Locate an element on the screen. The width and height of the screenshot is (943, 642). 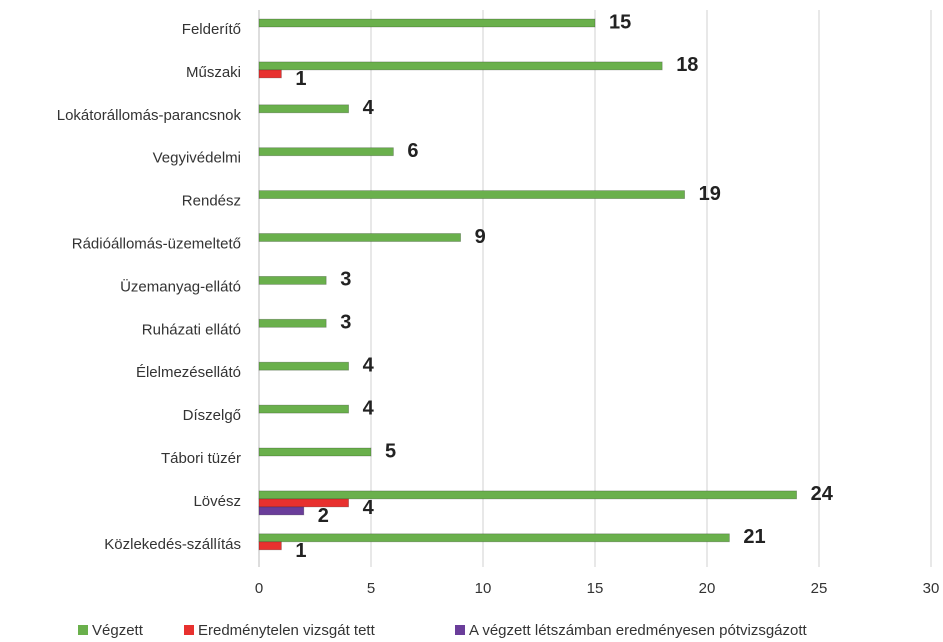
y-tick-label: Lokátorállomás-parancsnok is located at coordinates (149, 115).